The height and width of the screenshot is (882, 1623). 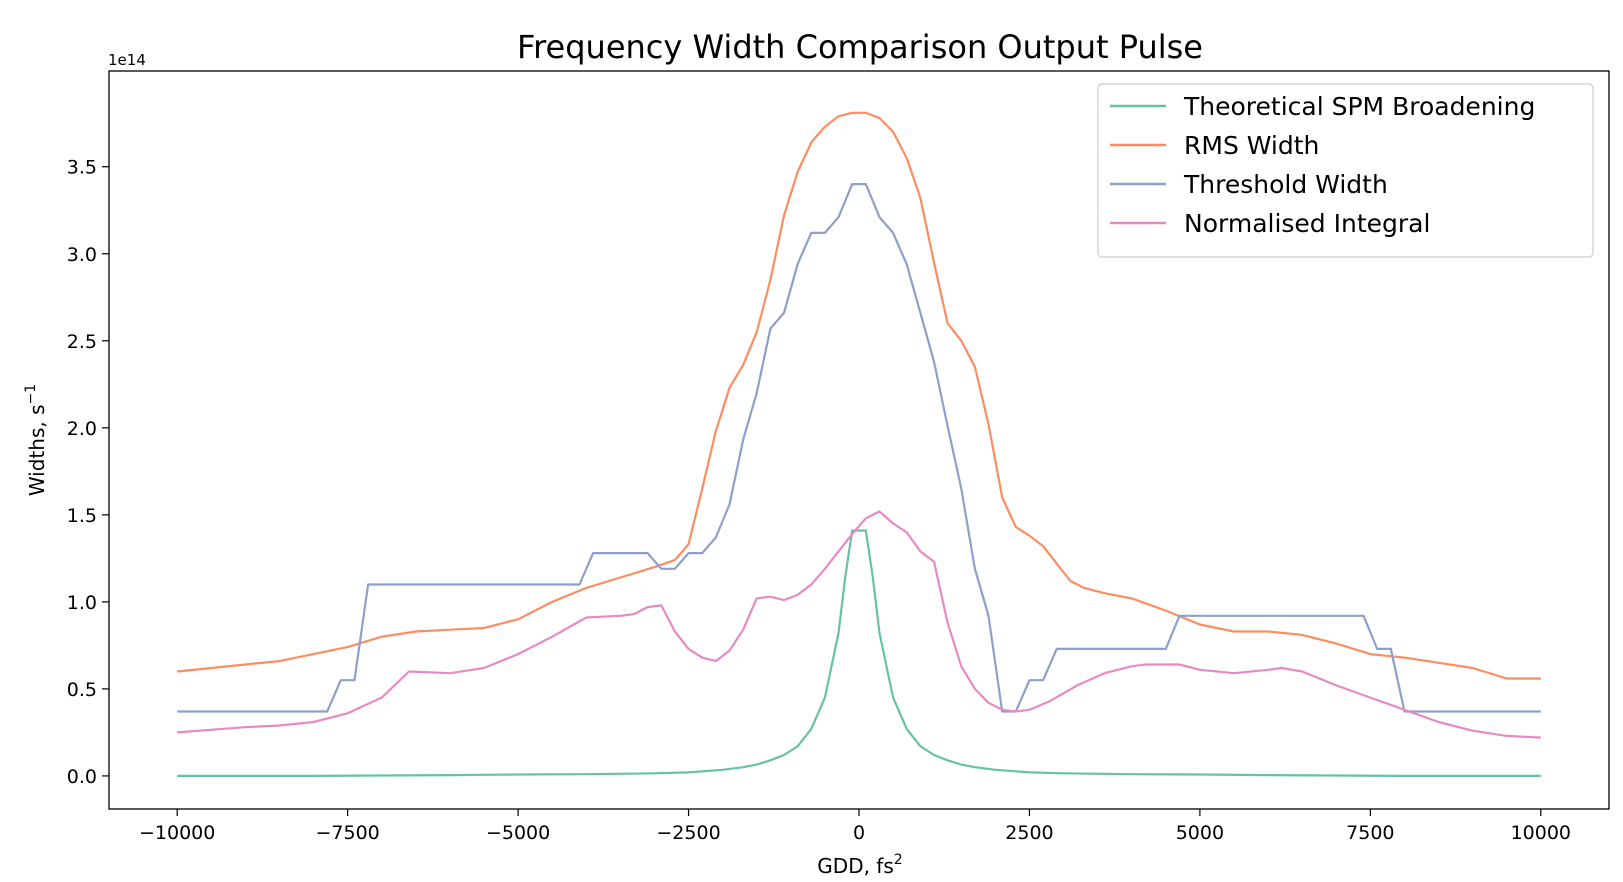 What do you see at coordinates (1307, 223) in the screenshot?
I see `legend-label-normalised-integral: Normalised Integral` at bounding box center [1307, 223].